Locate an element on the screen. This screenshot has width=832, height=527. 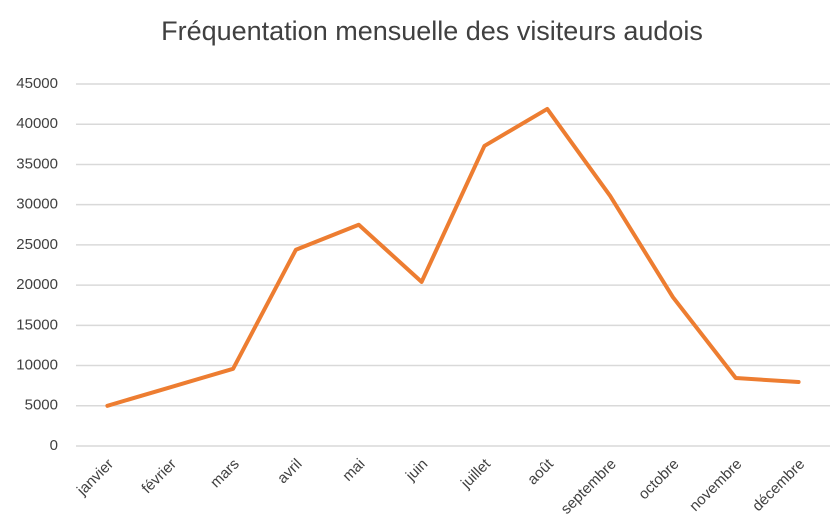
y-tick-label: 5000 is located at coordinates (41, 405).